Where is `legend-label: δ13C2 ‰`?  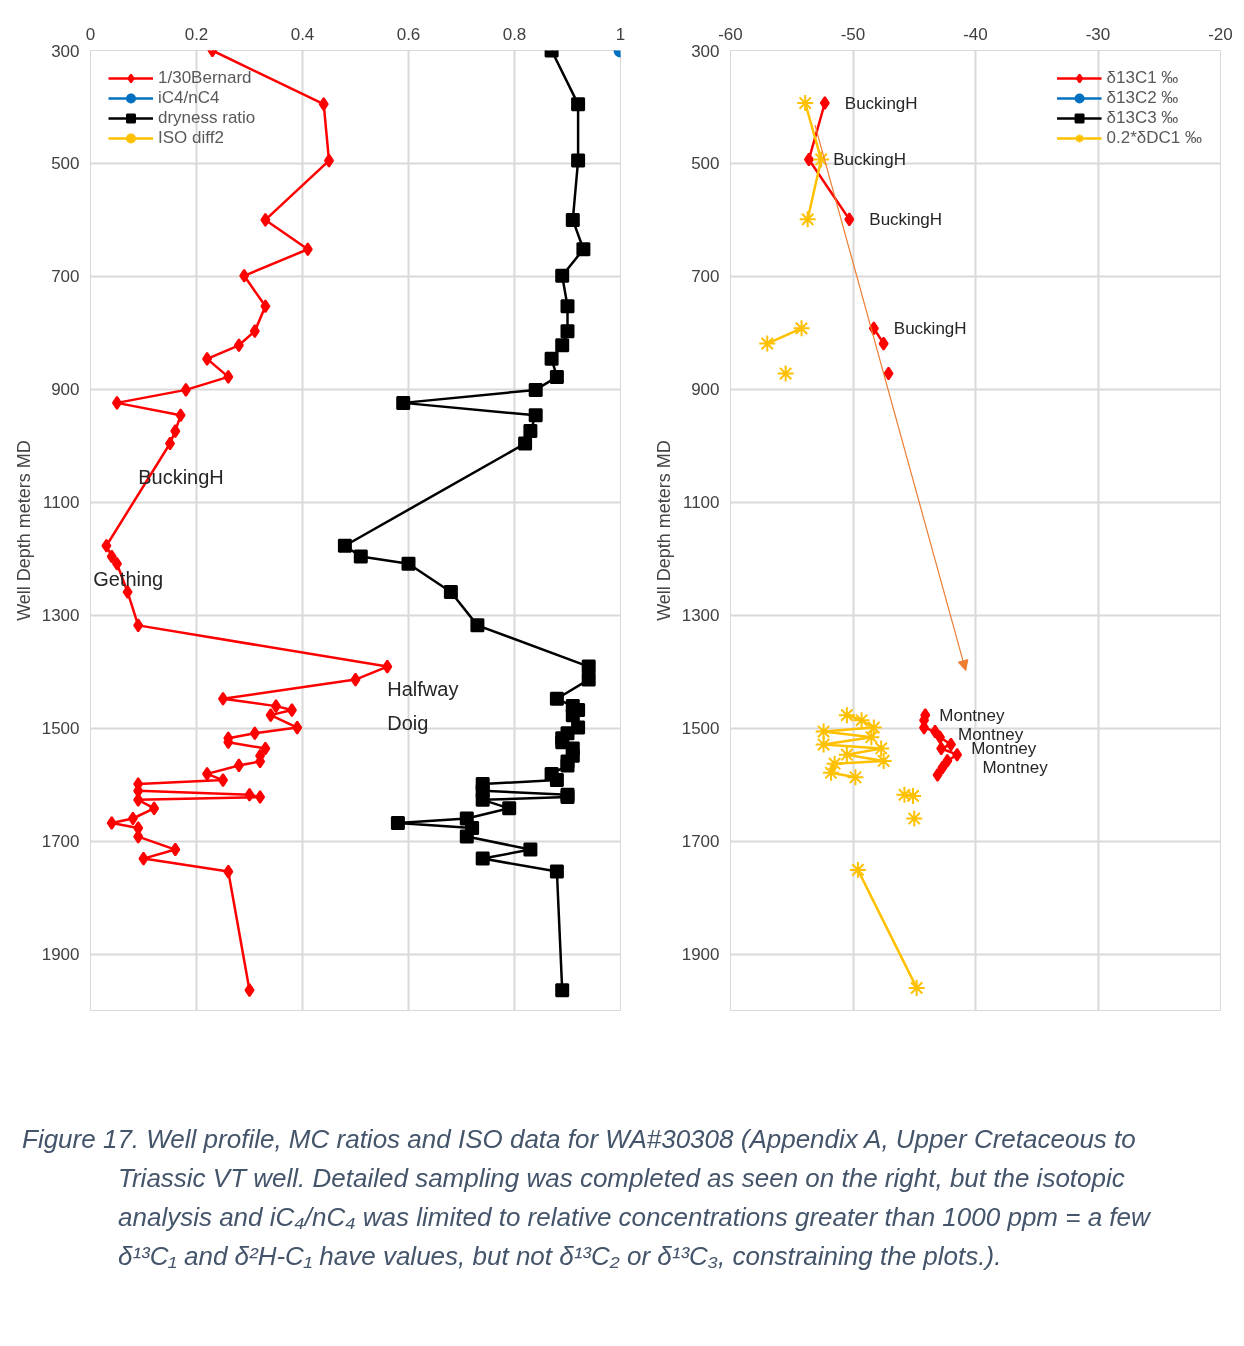 legend-label: δ13C2 ‰ is located at coordinates (1142, 98).